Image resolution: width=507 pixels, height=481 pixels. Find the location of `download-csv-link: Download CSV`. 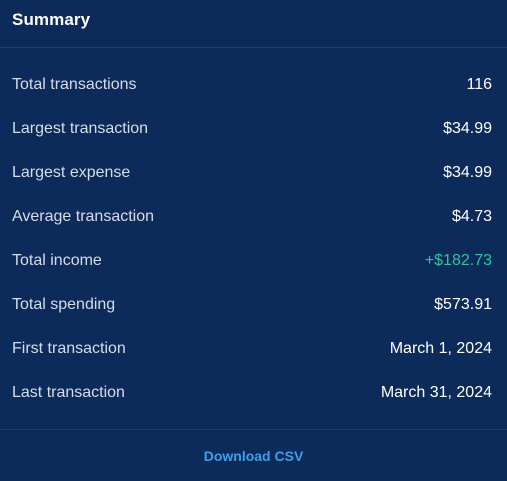

download-csv-link: Download CSV is located at coordinates (253, 455).